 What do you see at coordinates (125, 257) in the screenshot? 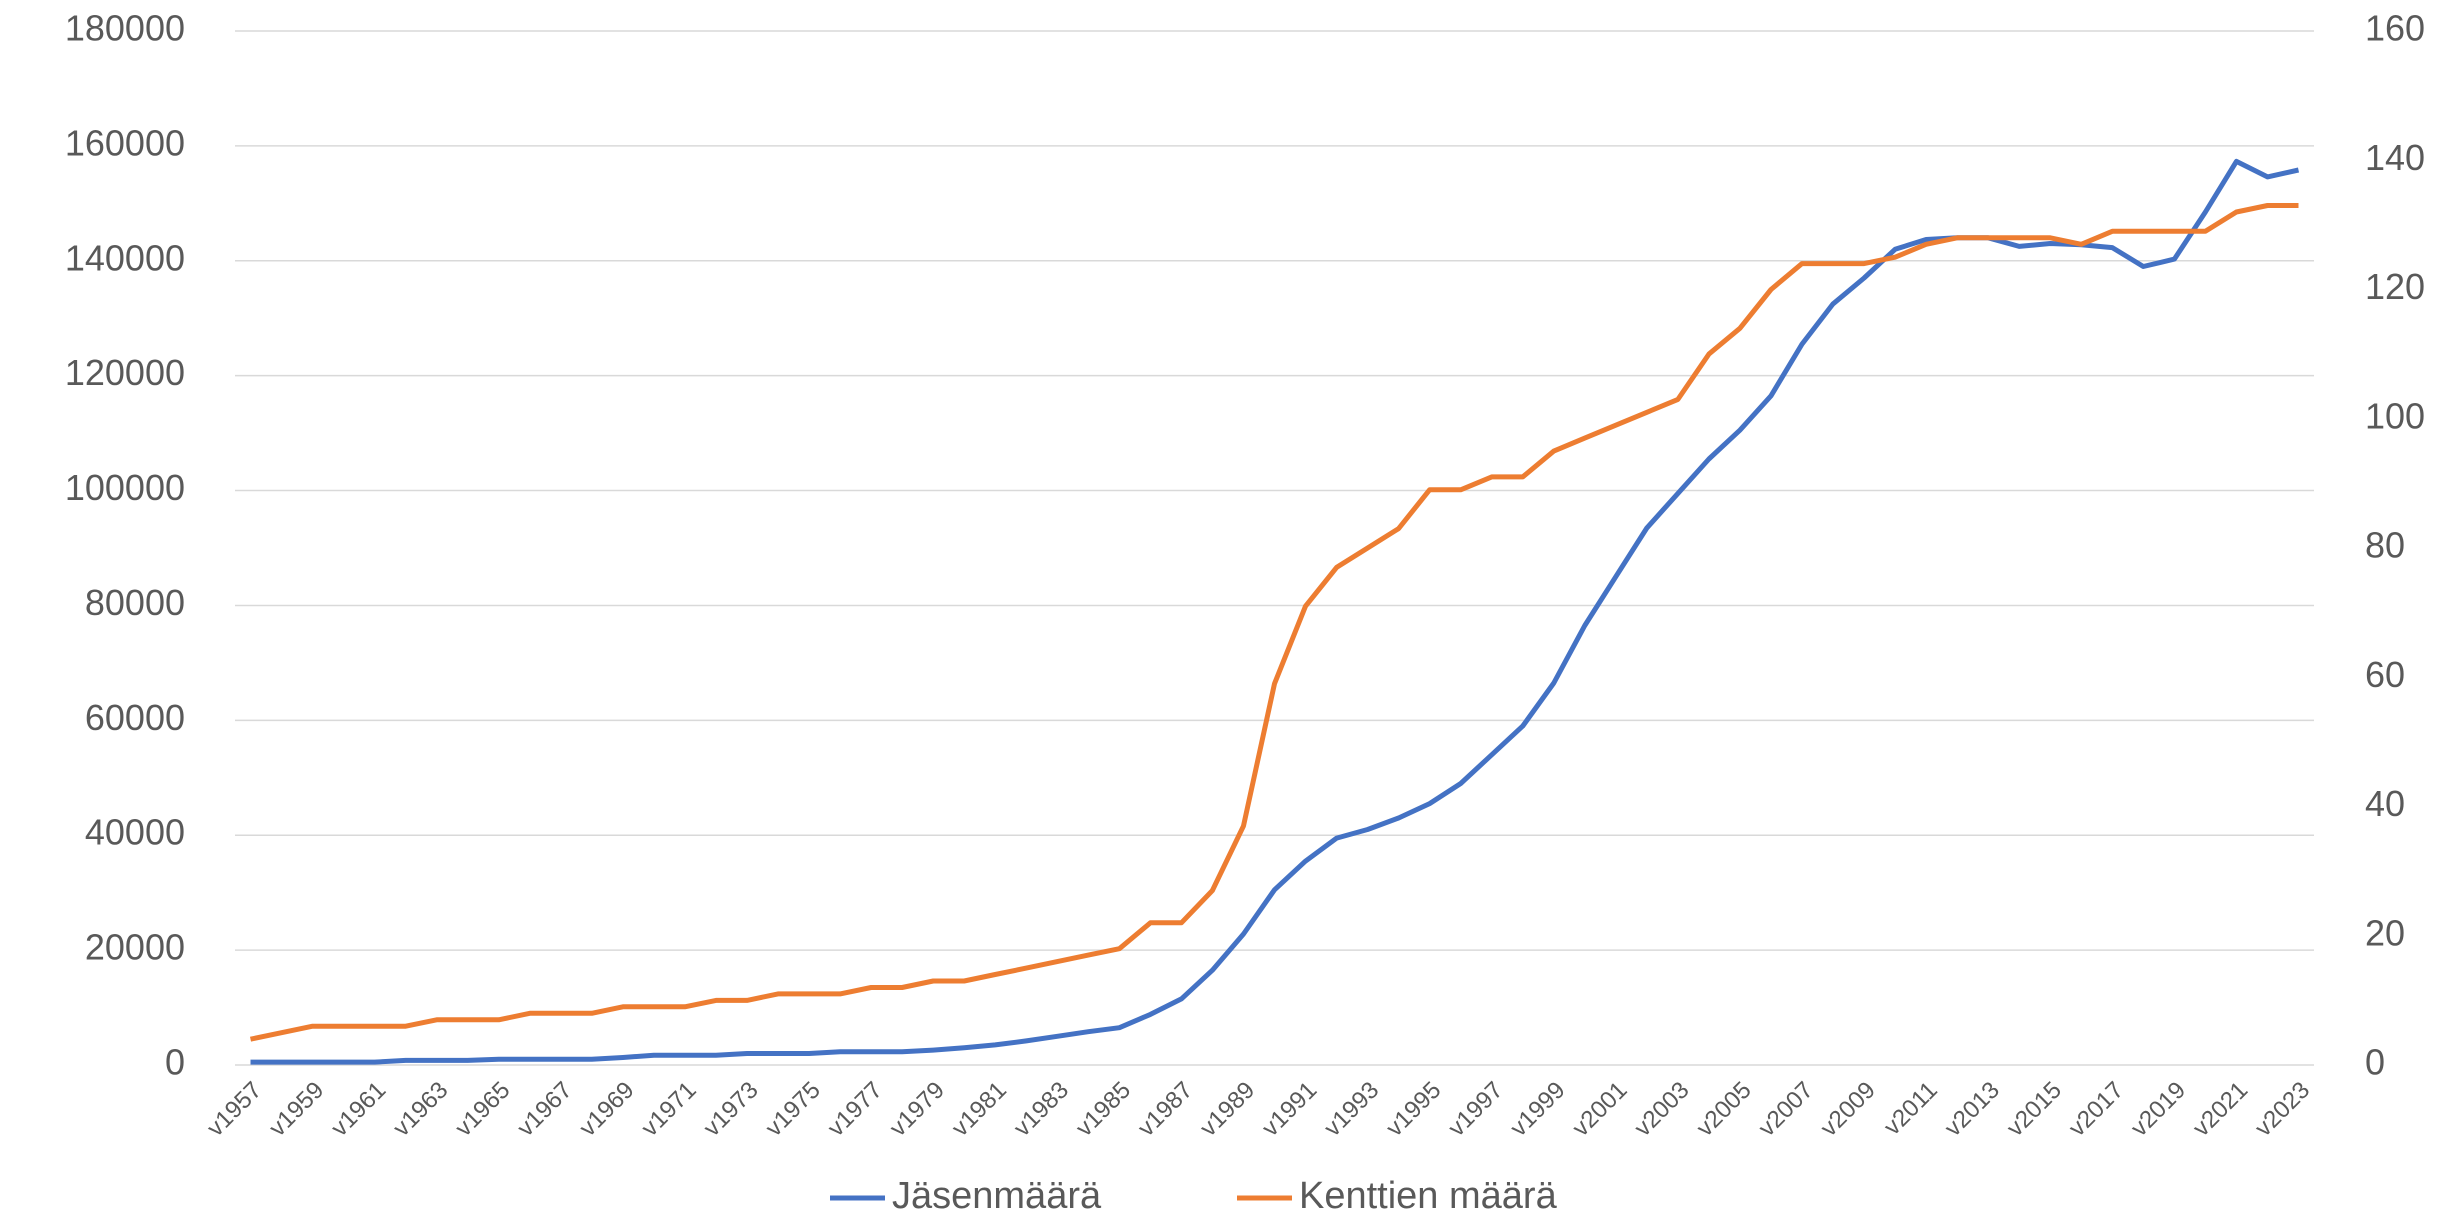
I see `y-tick-label: 140000` at bounding box center [125, 257].